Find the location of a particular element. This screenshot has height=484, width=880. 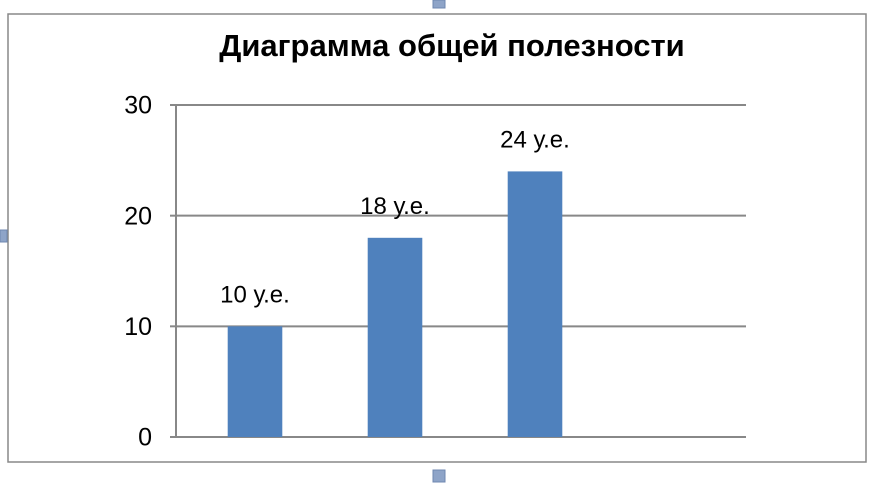

y-tick-label: 0 is located at coordinates (145, 438).